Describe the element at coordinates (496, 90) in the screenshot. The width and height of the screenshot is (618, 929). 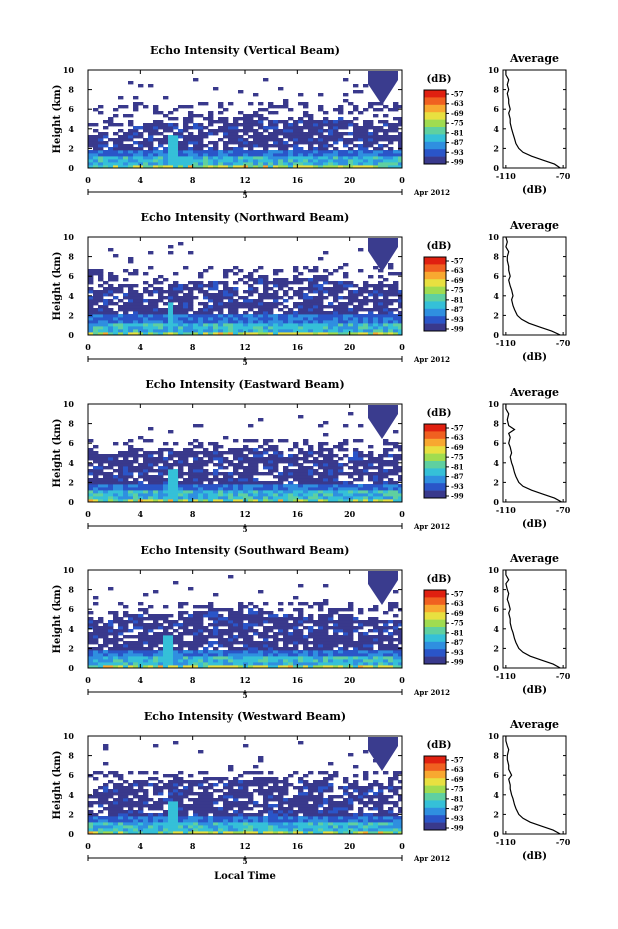
I see `profile-y-tick-label: 8` at that location.